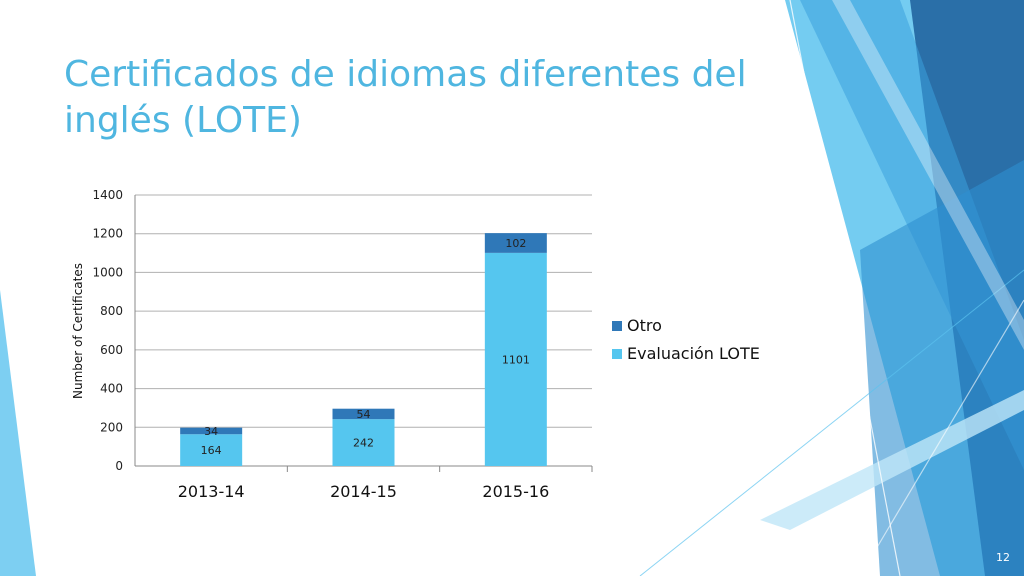 Image resolution: width=1024 pixels, height=576 pixels. Describe the element at coordinates (119, 466) in the screenshot. I see `y-tick-label: 0` at that location.